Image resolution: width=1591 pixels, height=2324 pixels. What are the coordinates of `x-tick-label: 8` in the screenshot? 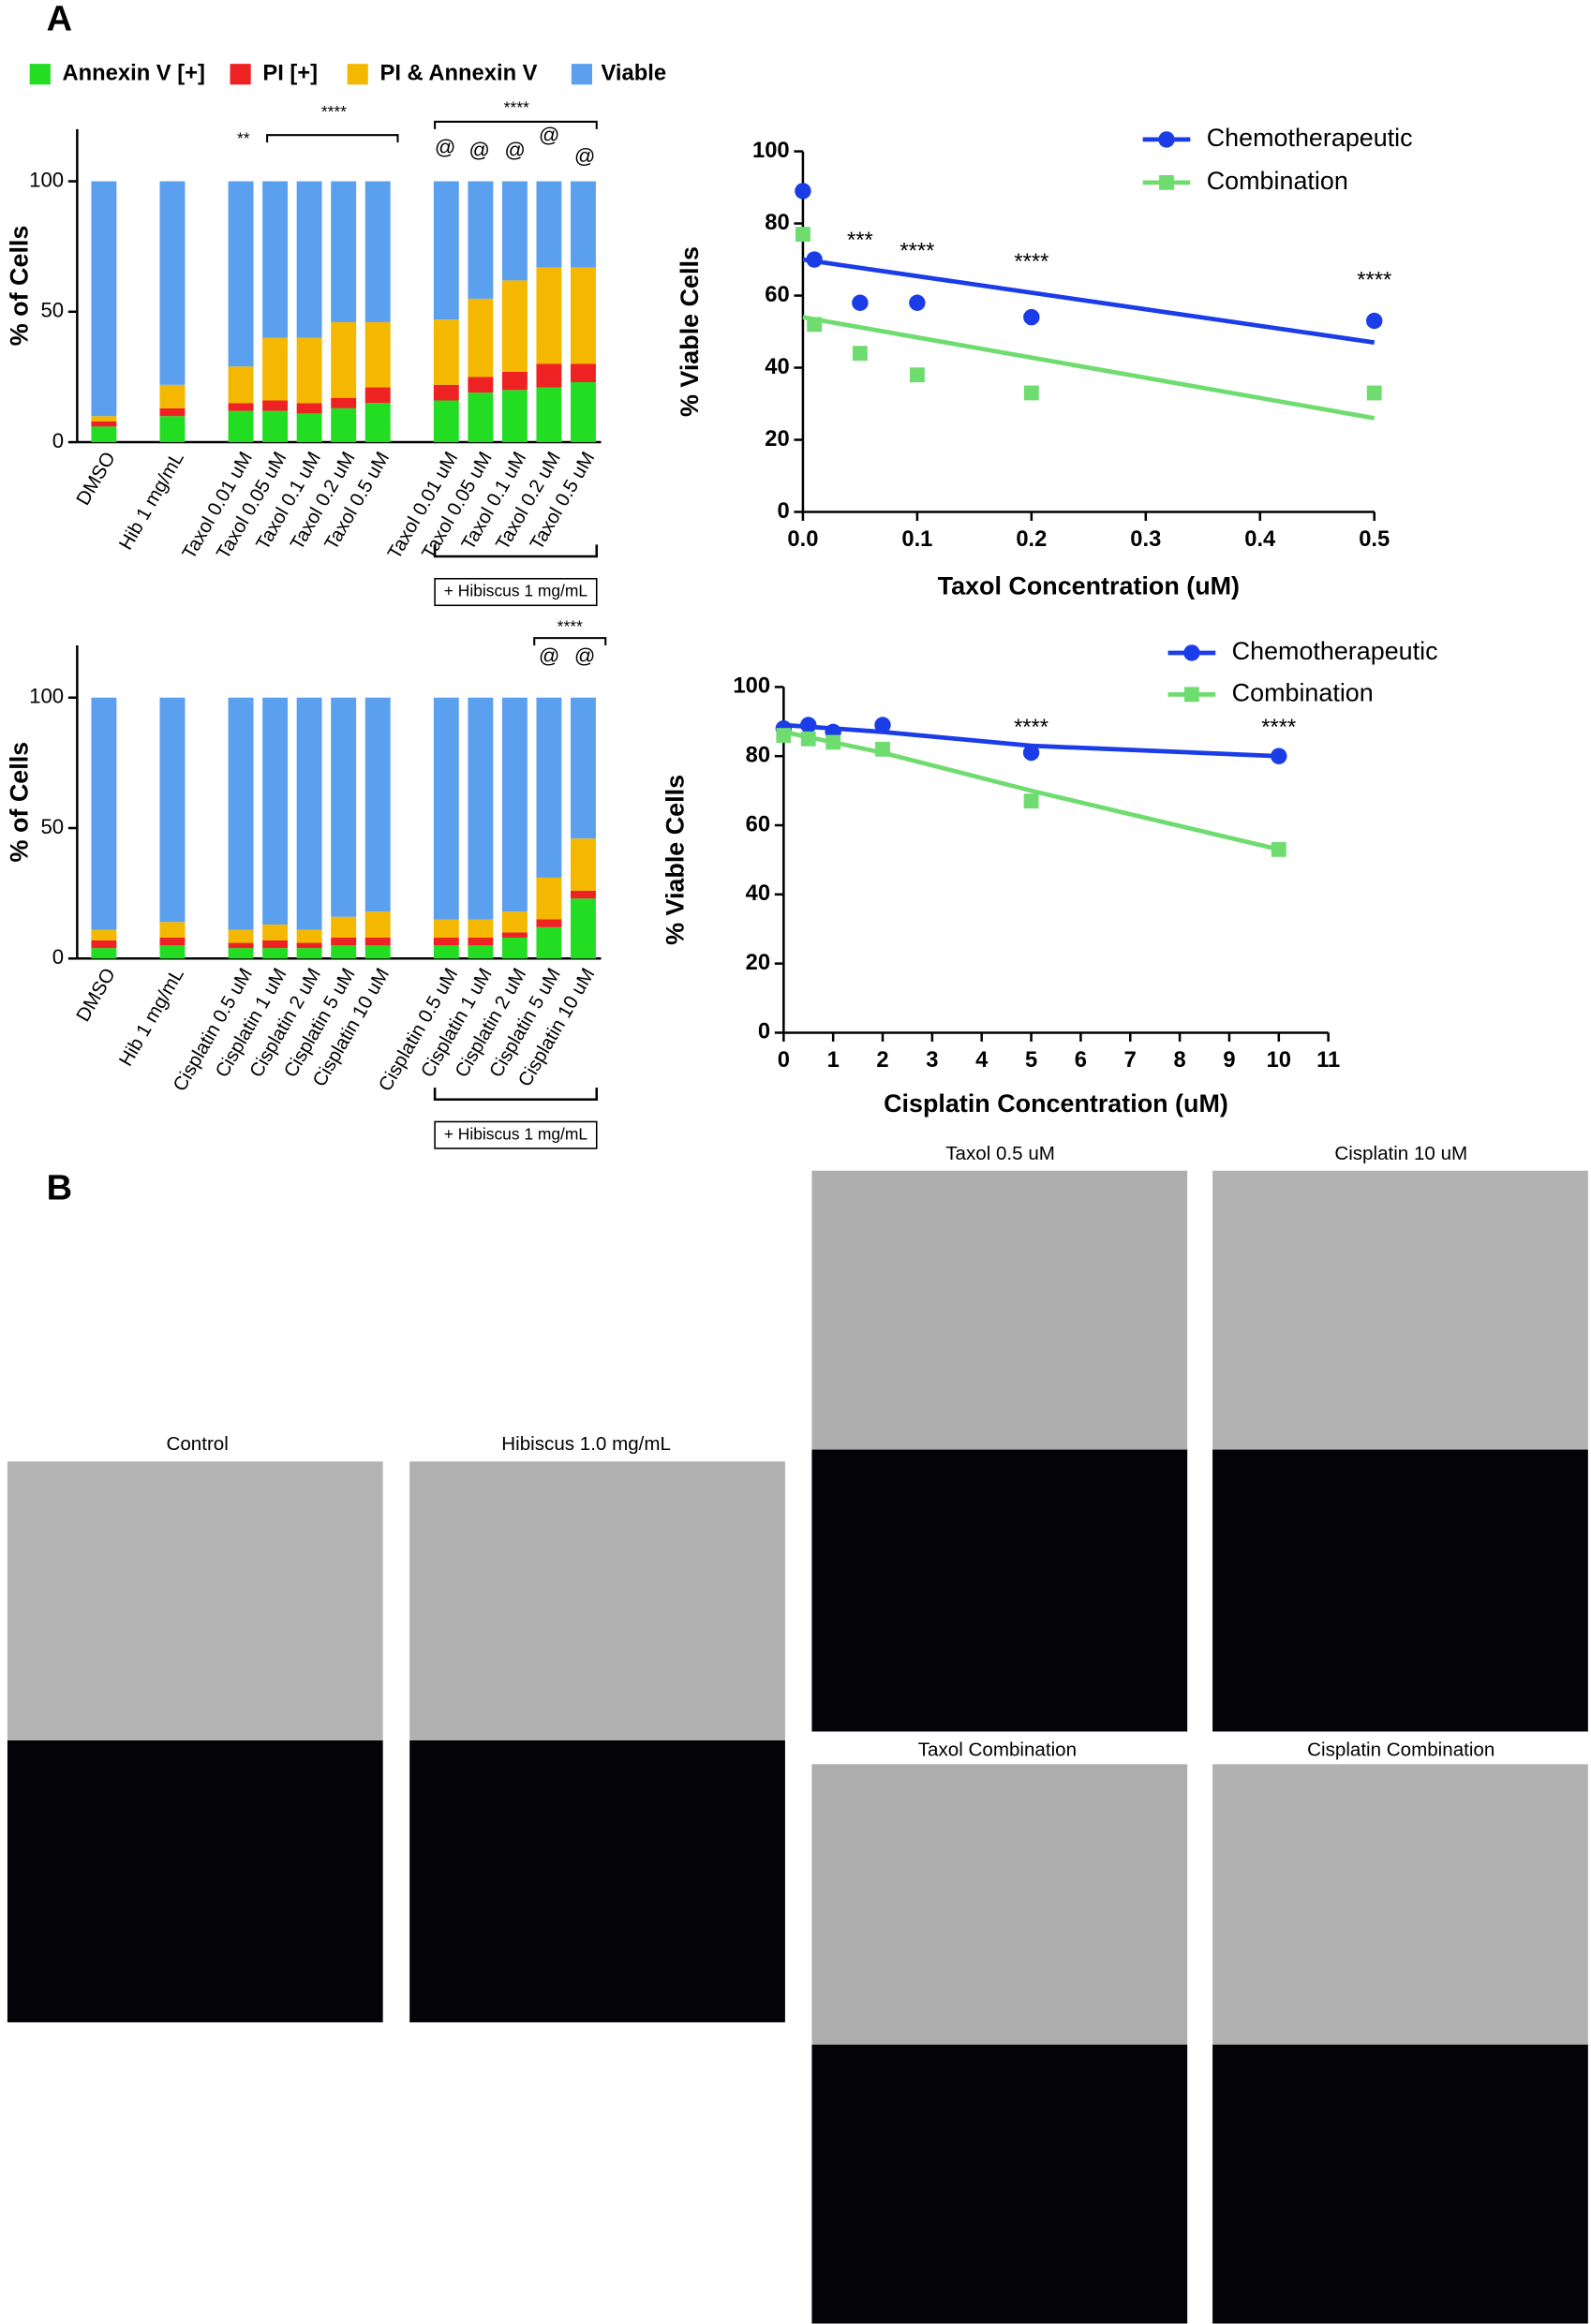 It's located at (1179, 1060).